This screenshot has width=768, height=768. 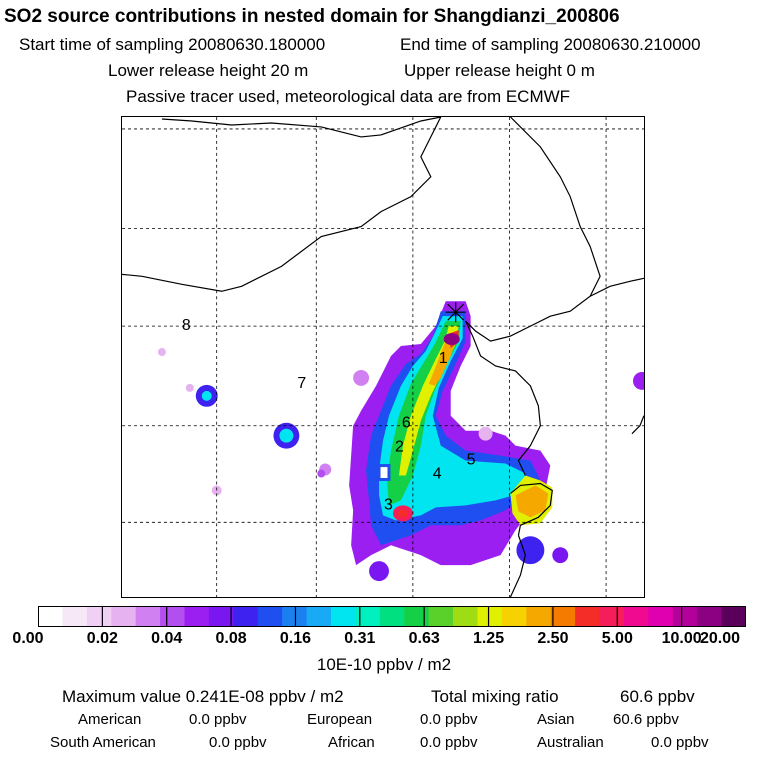 I want to click on total-mixing-label: Total mixing ratio, so click(x=495, y=696).